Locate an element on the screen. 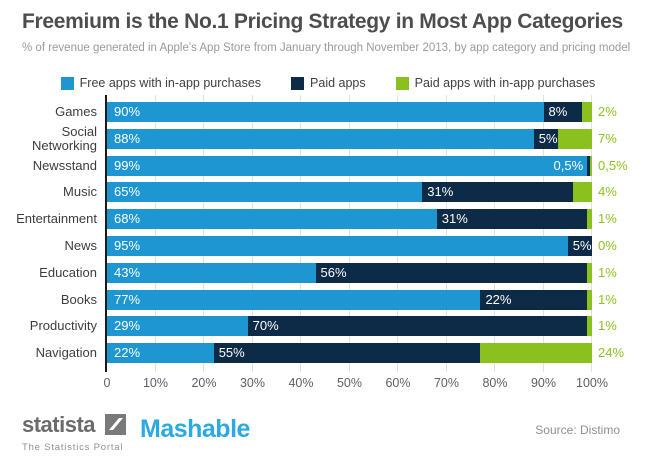  paid-value-label: 56% is located at coordinates (333, 272).